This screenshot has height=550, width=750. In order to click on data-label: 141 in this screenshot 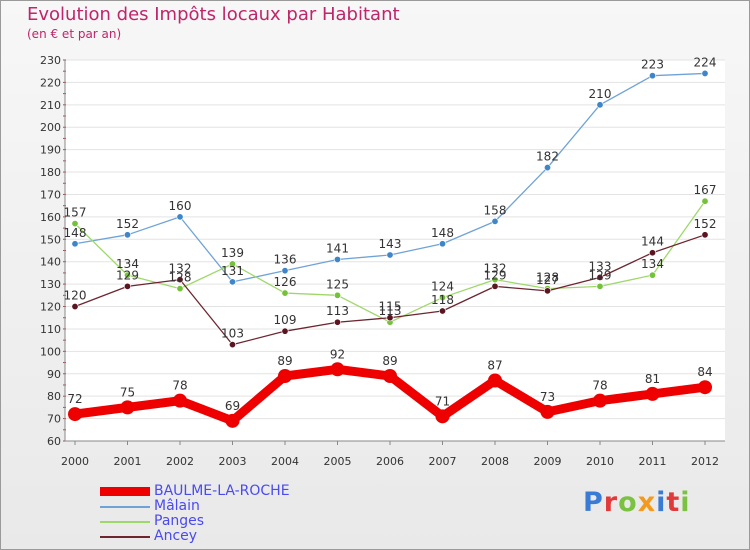, I will do `click(337, 248)`.